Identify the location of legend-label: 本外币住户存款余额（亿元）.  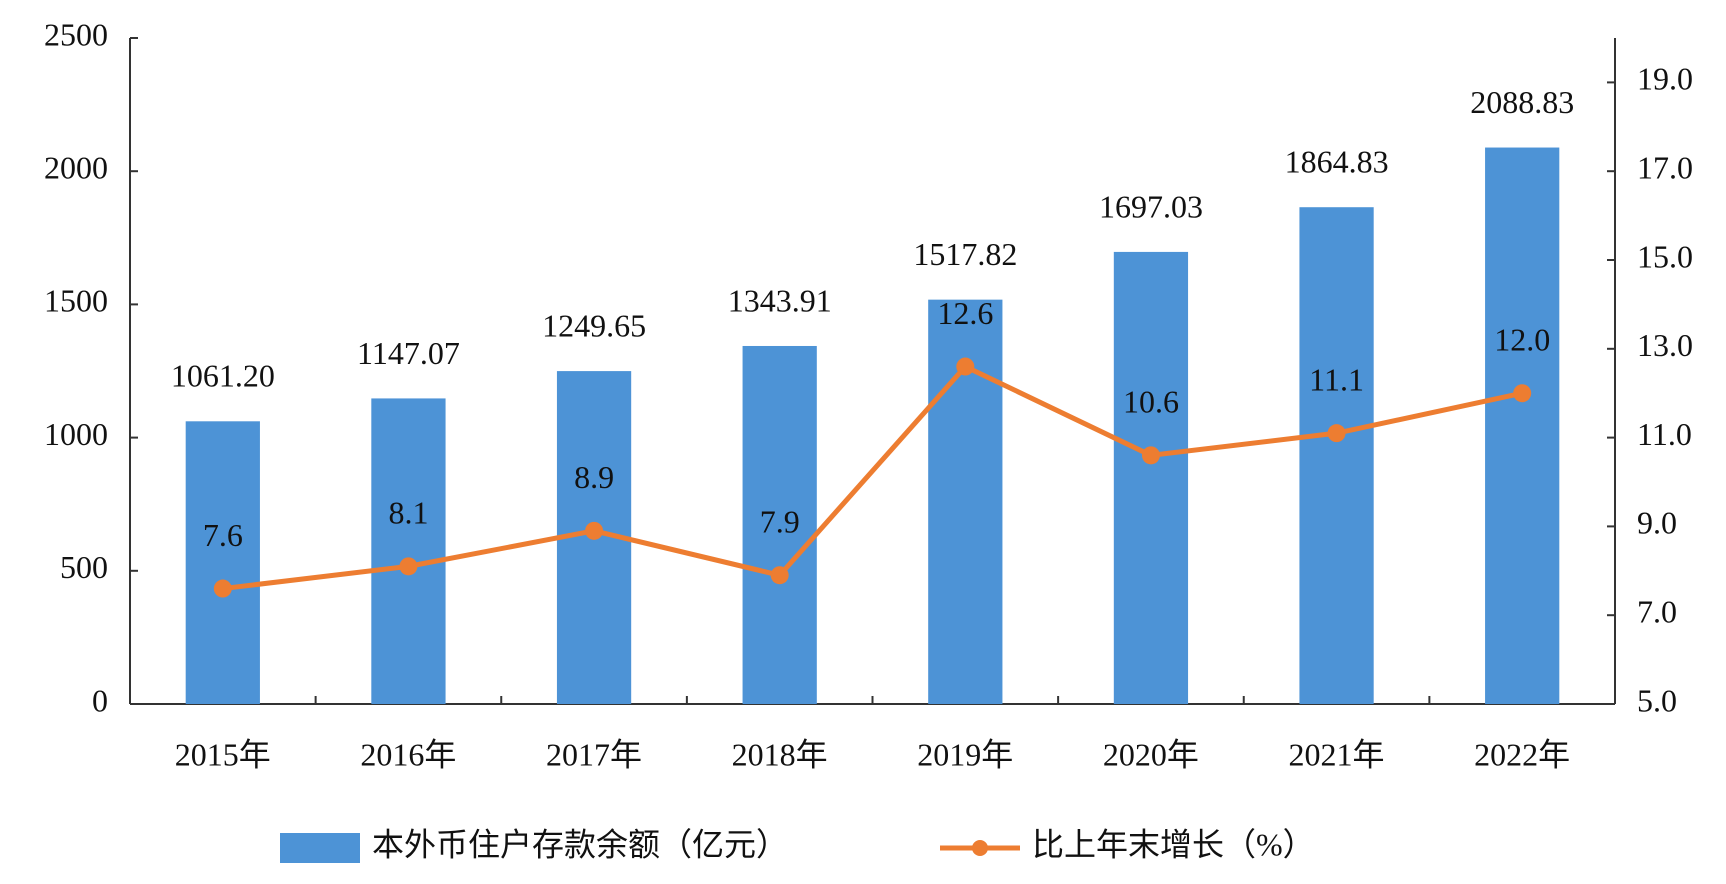
(580, 844).